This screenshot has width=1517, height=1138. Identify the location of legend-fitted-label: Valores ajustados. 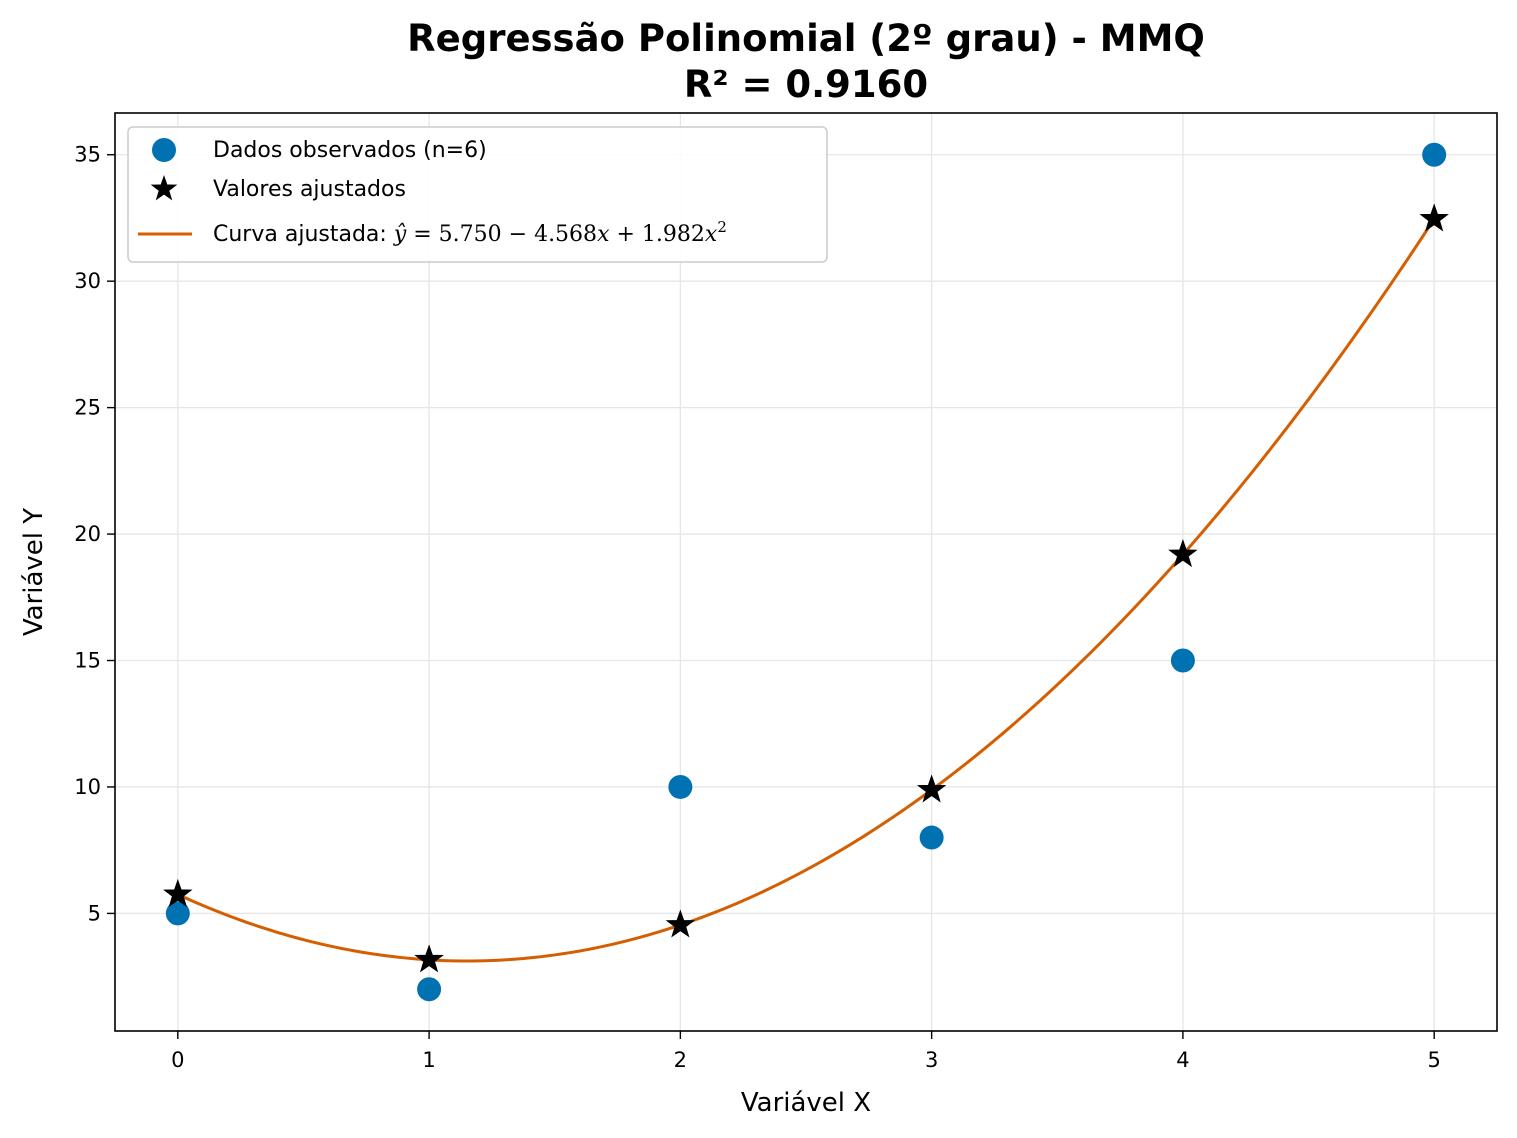
(309, 189).